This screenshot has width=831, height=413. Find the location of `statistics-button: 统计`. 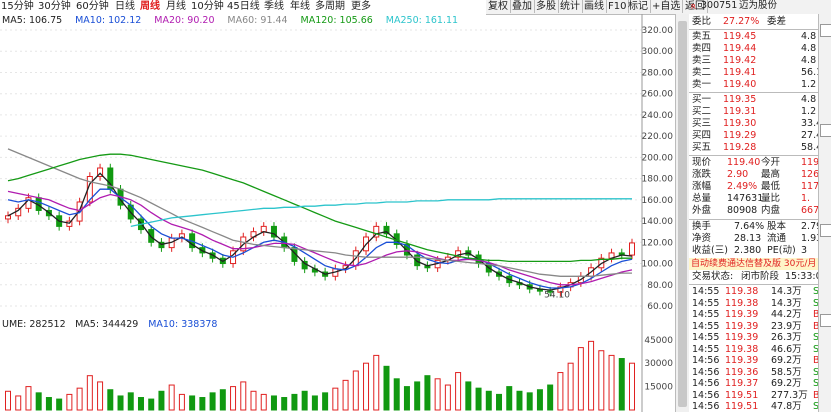

statistics-button: 统计 is located at coordinates (570, 6).